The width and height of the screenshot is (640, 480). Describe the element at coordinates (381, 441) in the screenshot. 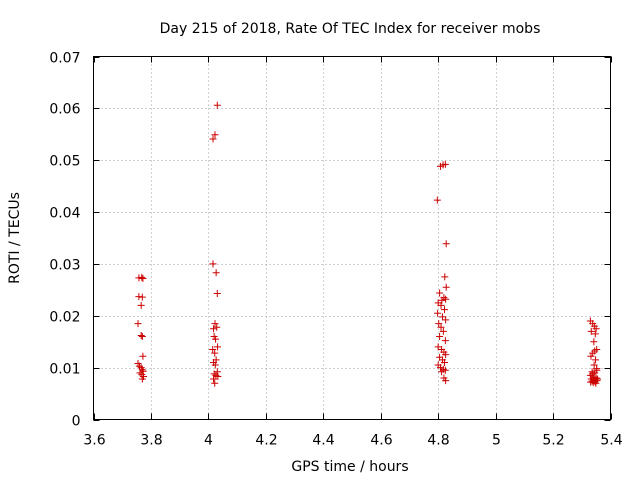

I see `x-tick-label: 4.6` at that location.